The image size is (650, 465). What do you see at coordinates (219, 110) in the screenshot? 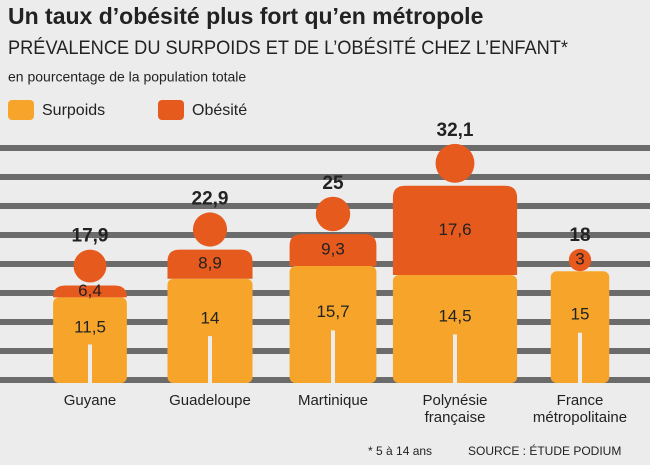
I see `legend-label: Obésité` at bounding box center [219, 110].